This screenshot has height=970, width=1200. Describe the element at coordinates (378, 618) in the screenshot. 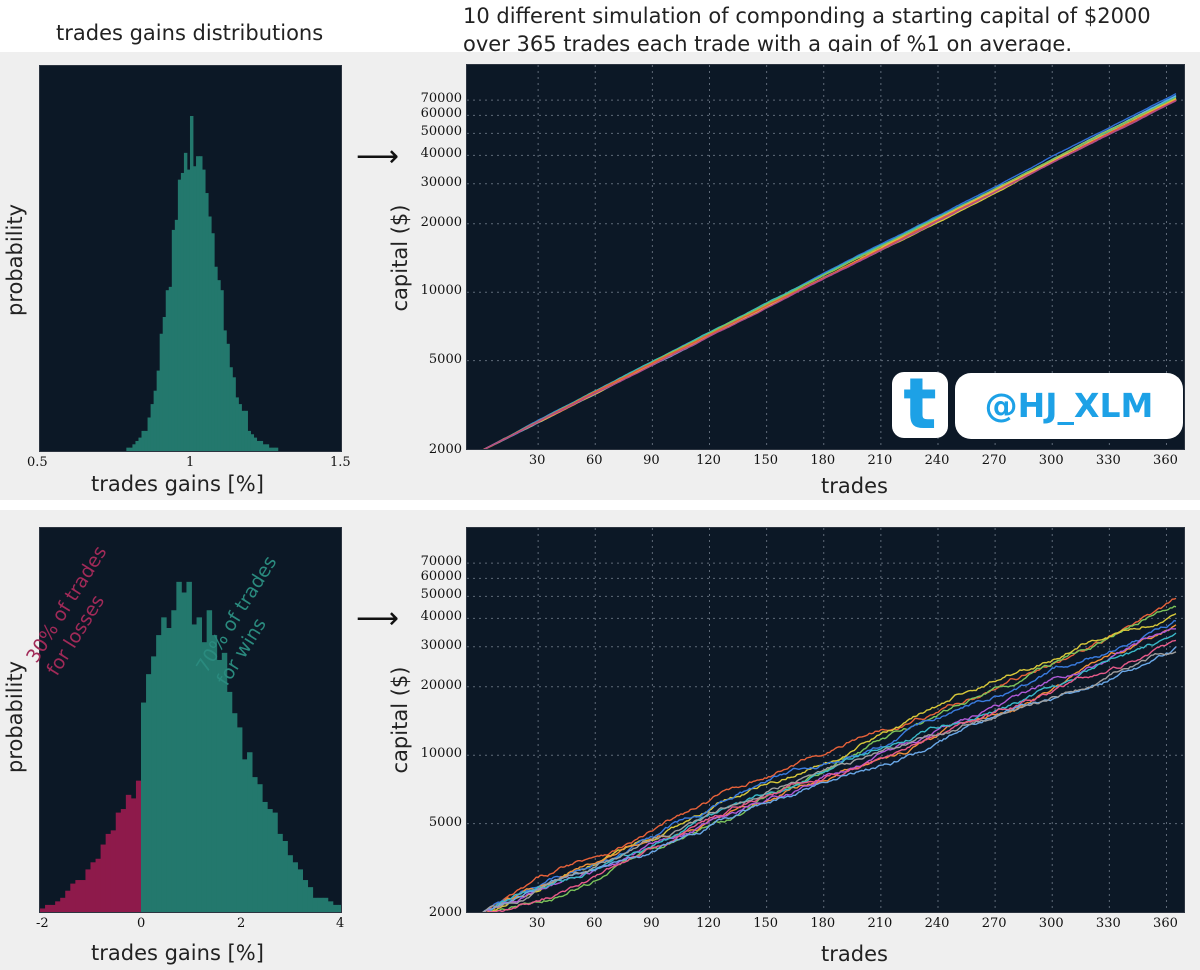

I see `arrow-icon-bottom: ⟶` at that location.